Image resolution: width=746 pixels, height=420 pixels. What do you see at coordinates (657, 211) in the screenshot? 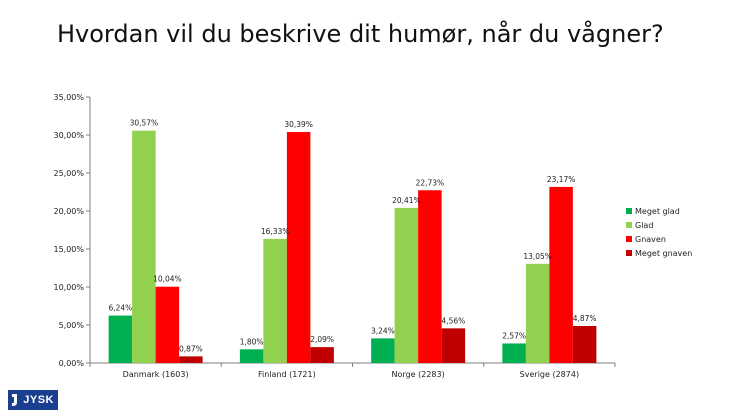
I see `legend-label: Meget glad` at bounding box center [657, 211].